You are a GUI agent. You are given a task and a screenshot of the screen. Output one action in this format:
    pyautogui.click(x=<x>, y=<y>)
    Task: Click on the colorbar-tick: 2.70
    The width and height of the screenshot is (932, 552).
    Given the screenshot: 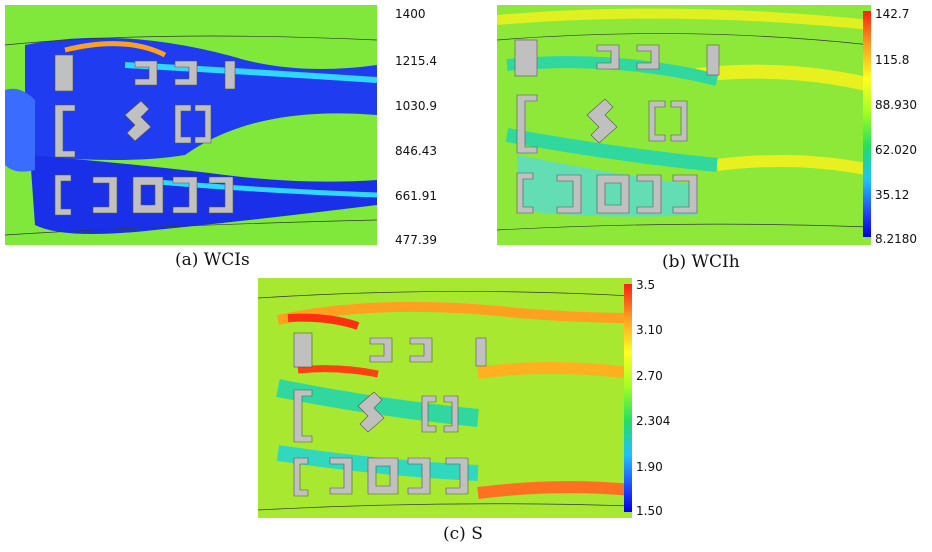 What is the action you would take?
    pyautogui.click(x=649, y=376)
    